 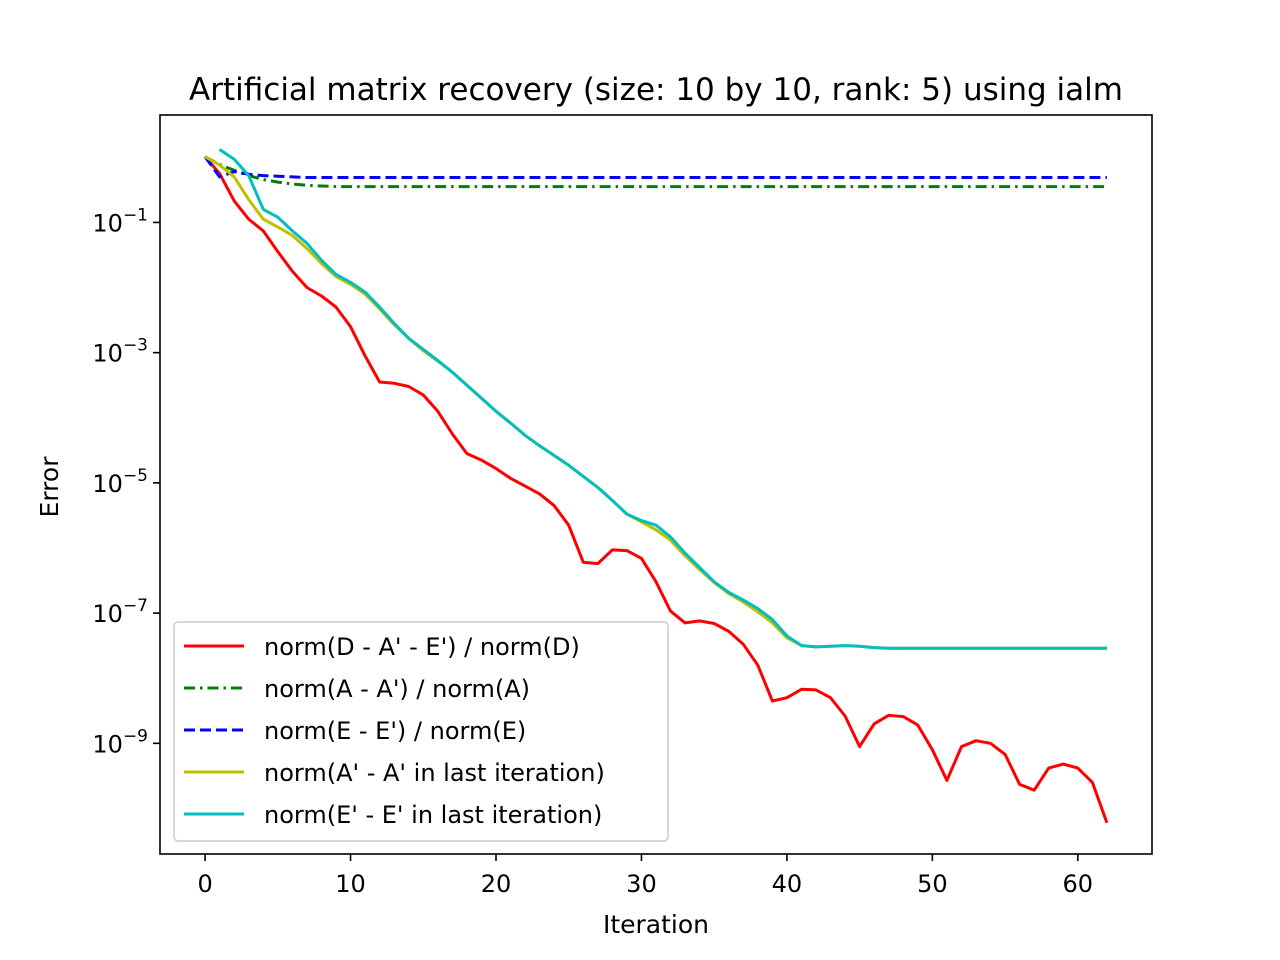 I want to click on x-tick-label: 30, so click(x=641, y=884).